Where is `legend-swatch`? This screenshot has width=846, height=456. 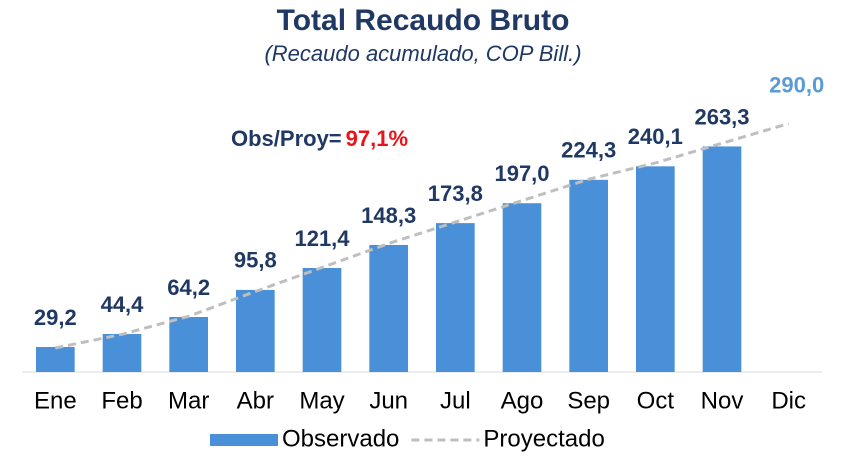
legend-swatch is located at coordinates (244, 440).